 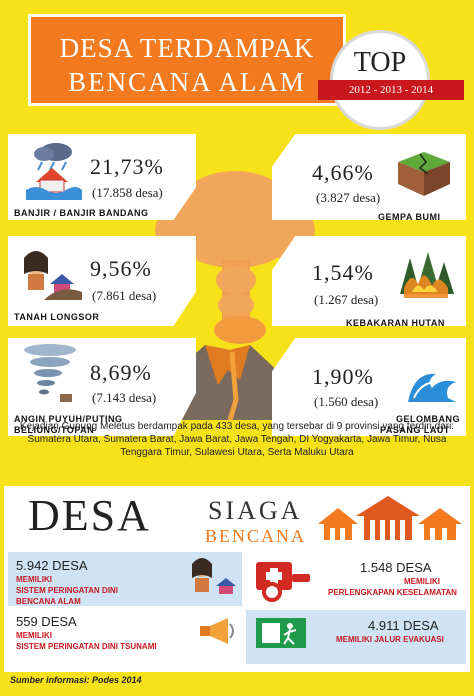 What do you see at coordinates (391, 90) in the screenshot?
I see `years-ribbon: 2012 - 2013 - 2014` at bounding box center [391, 90].